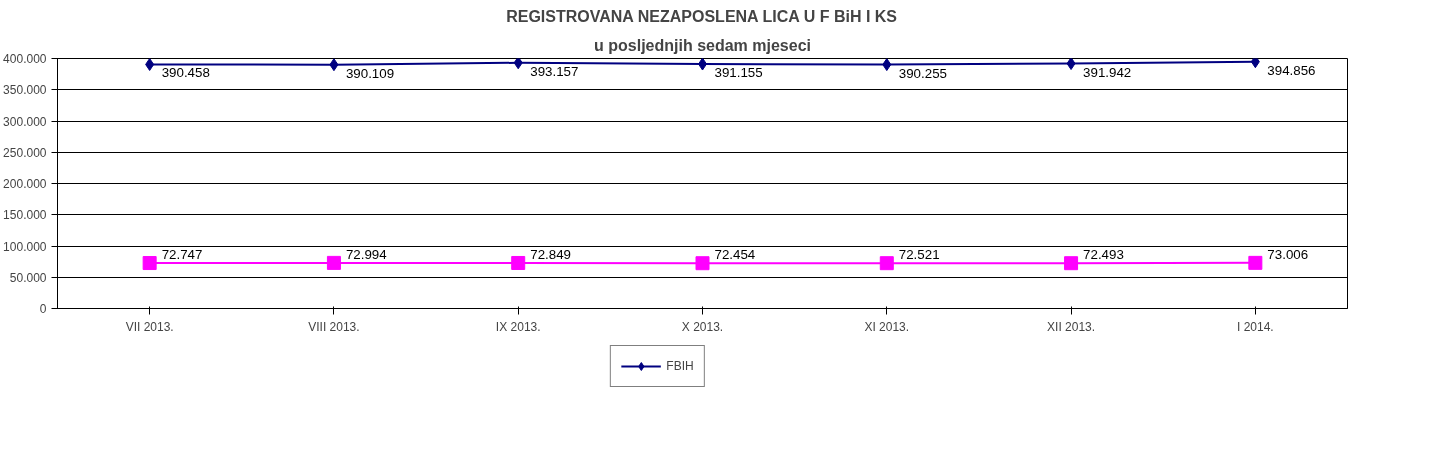  Describe the element at coordinates (1288, 254) in the screenshot. I see `data-label: 73.006` at that location.